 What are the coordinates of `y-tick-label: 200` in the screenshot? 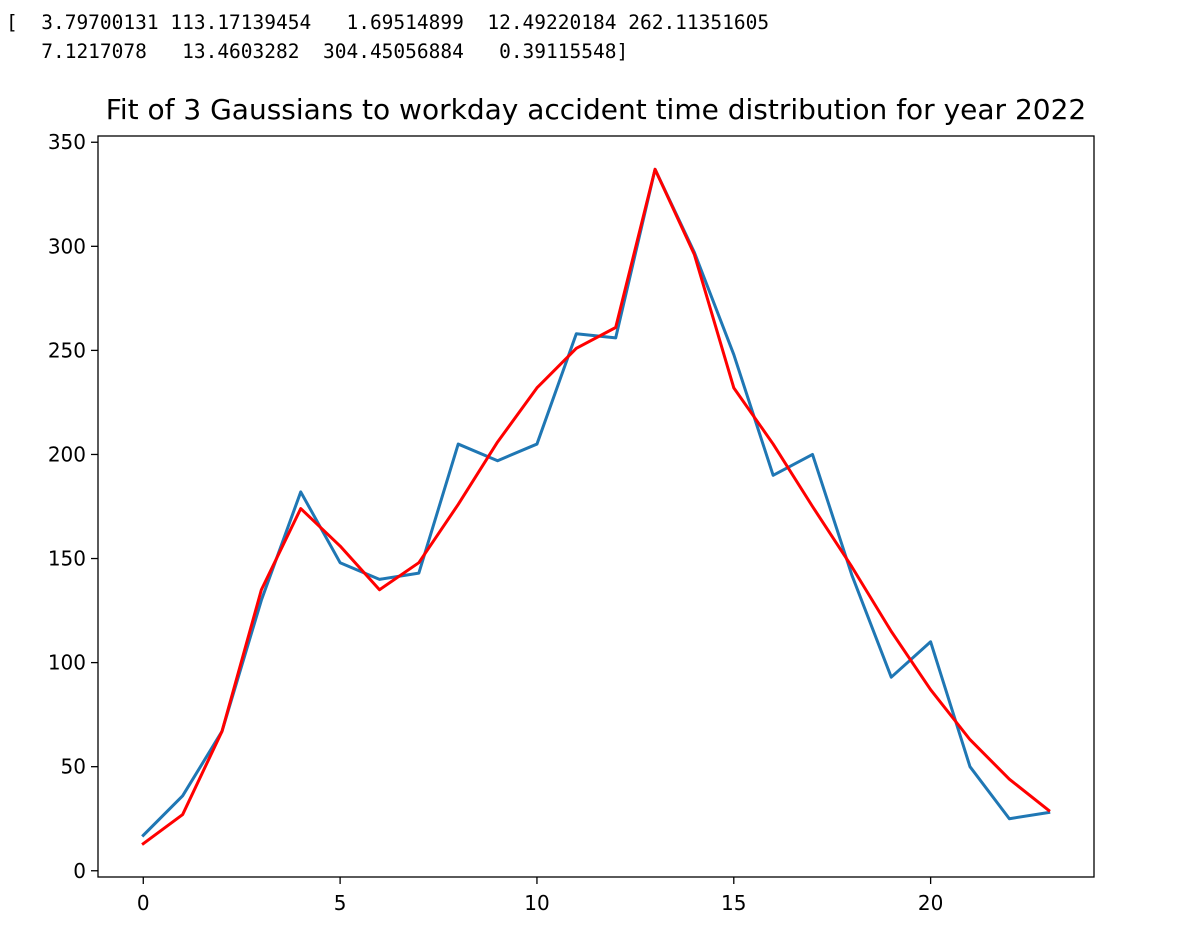 It's located at (67, 454).